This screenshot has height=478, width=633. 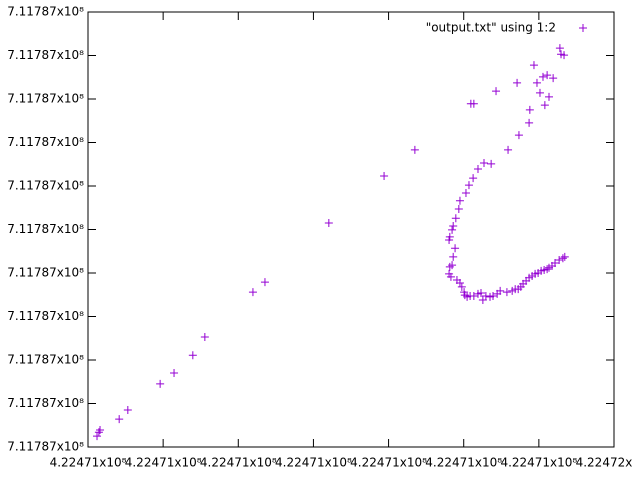 What do you see at coordinates (604, 463) in the screenshot?
I see `x-tick-label: 4.22472x10⁸` at bounding box center [604, 463].